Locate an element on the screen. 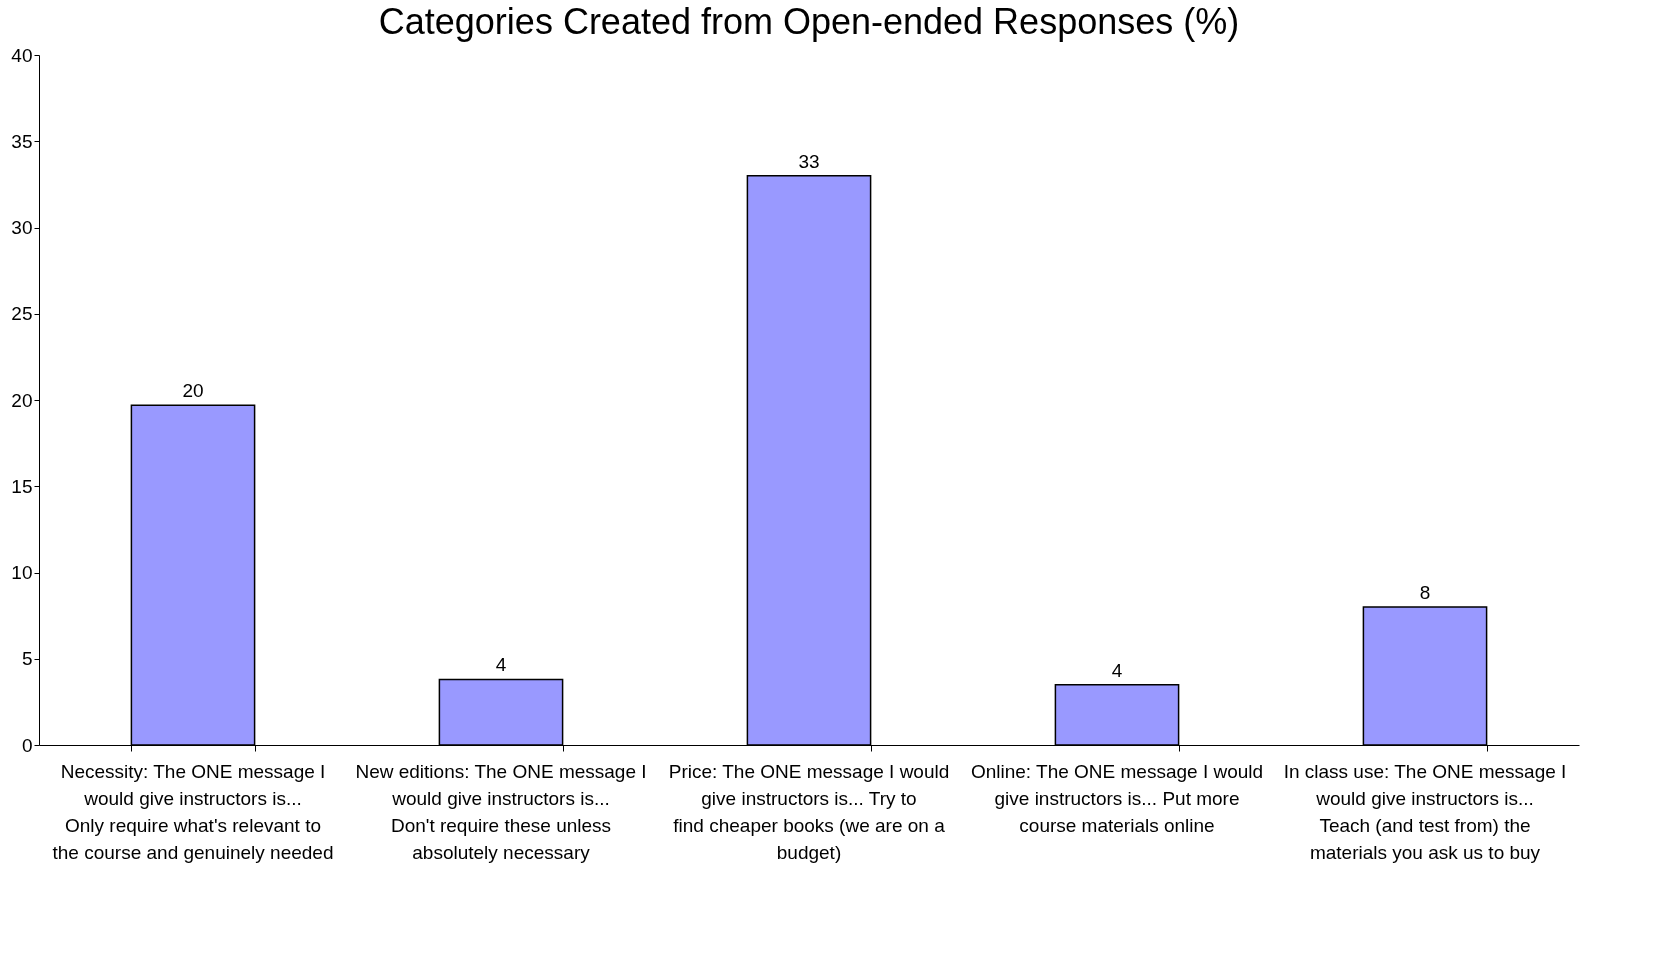 This screenshot has height=974, width=1673. data-label: 20 is located at coordinates (193, 391).